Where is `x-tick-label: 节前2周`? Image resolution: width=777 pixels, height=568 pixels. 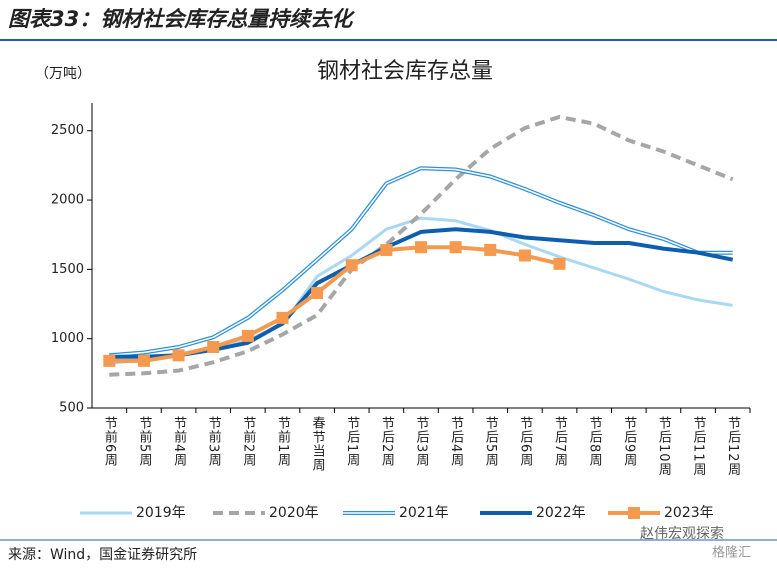 x-tick-label: 节前2周 is located at coordinates (248, 442).